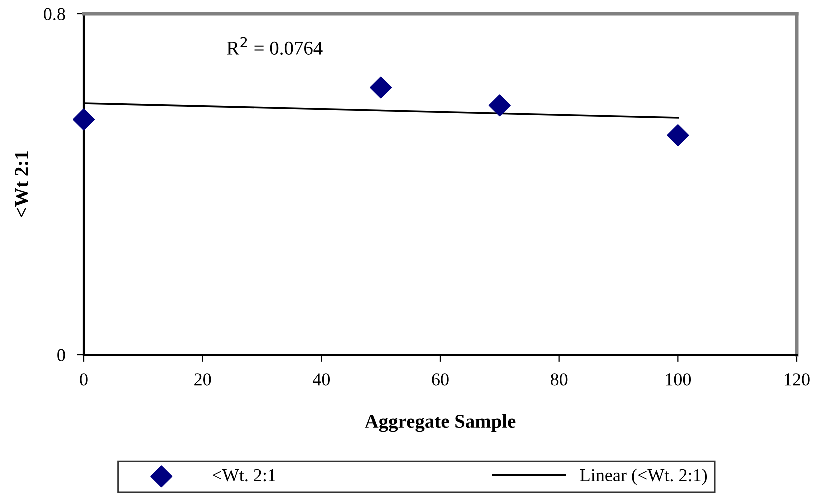 This screenshot has width=817, height=504. I want to click on x-tick-label: 20, so click(203, 380).